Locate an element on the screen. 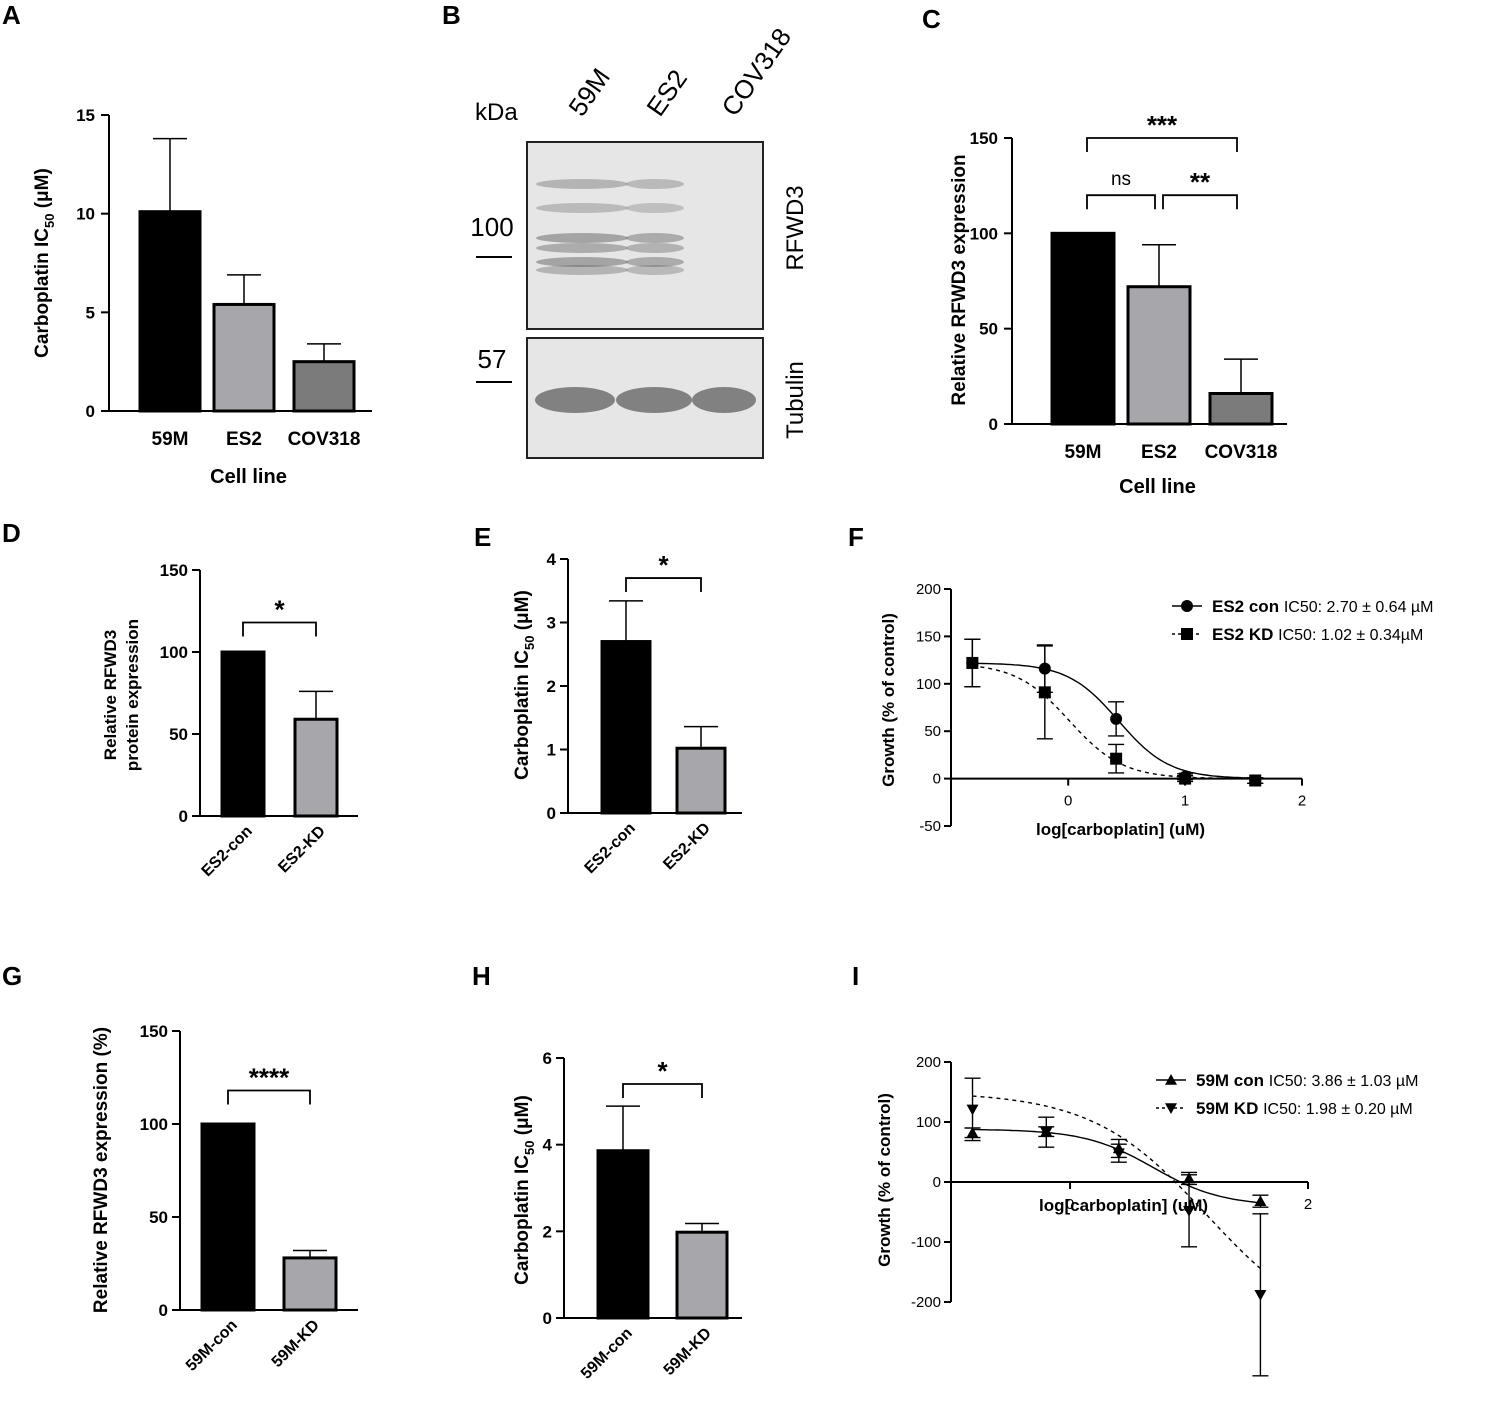 This screenshot has height=1408, width=1497. western-blot: kDa 59M ES2 COV318 100 57 RFWD3 Tubulin is located at coordinates (639, 241).